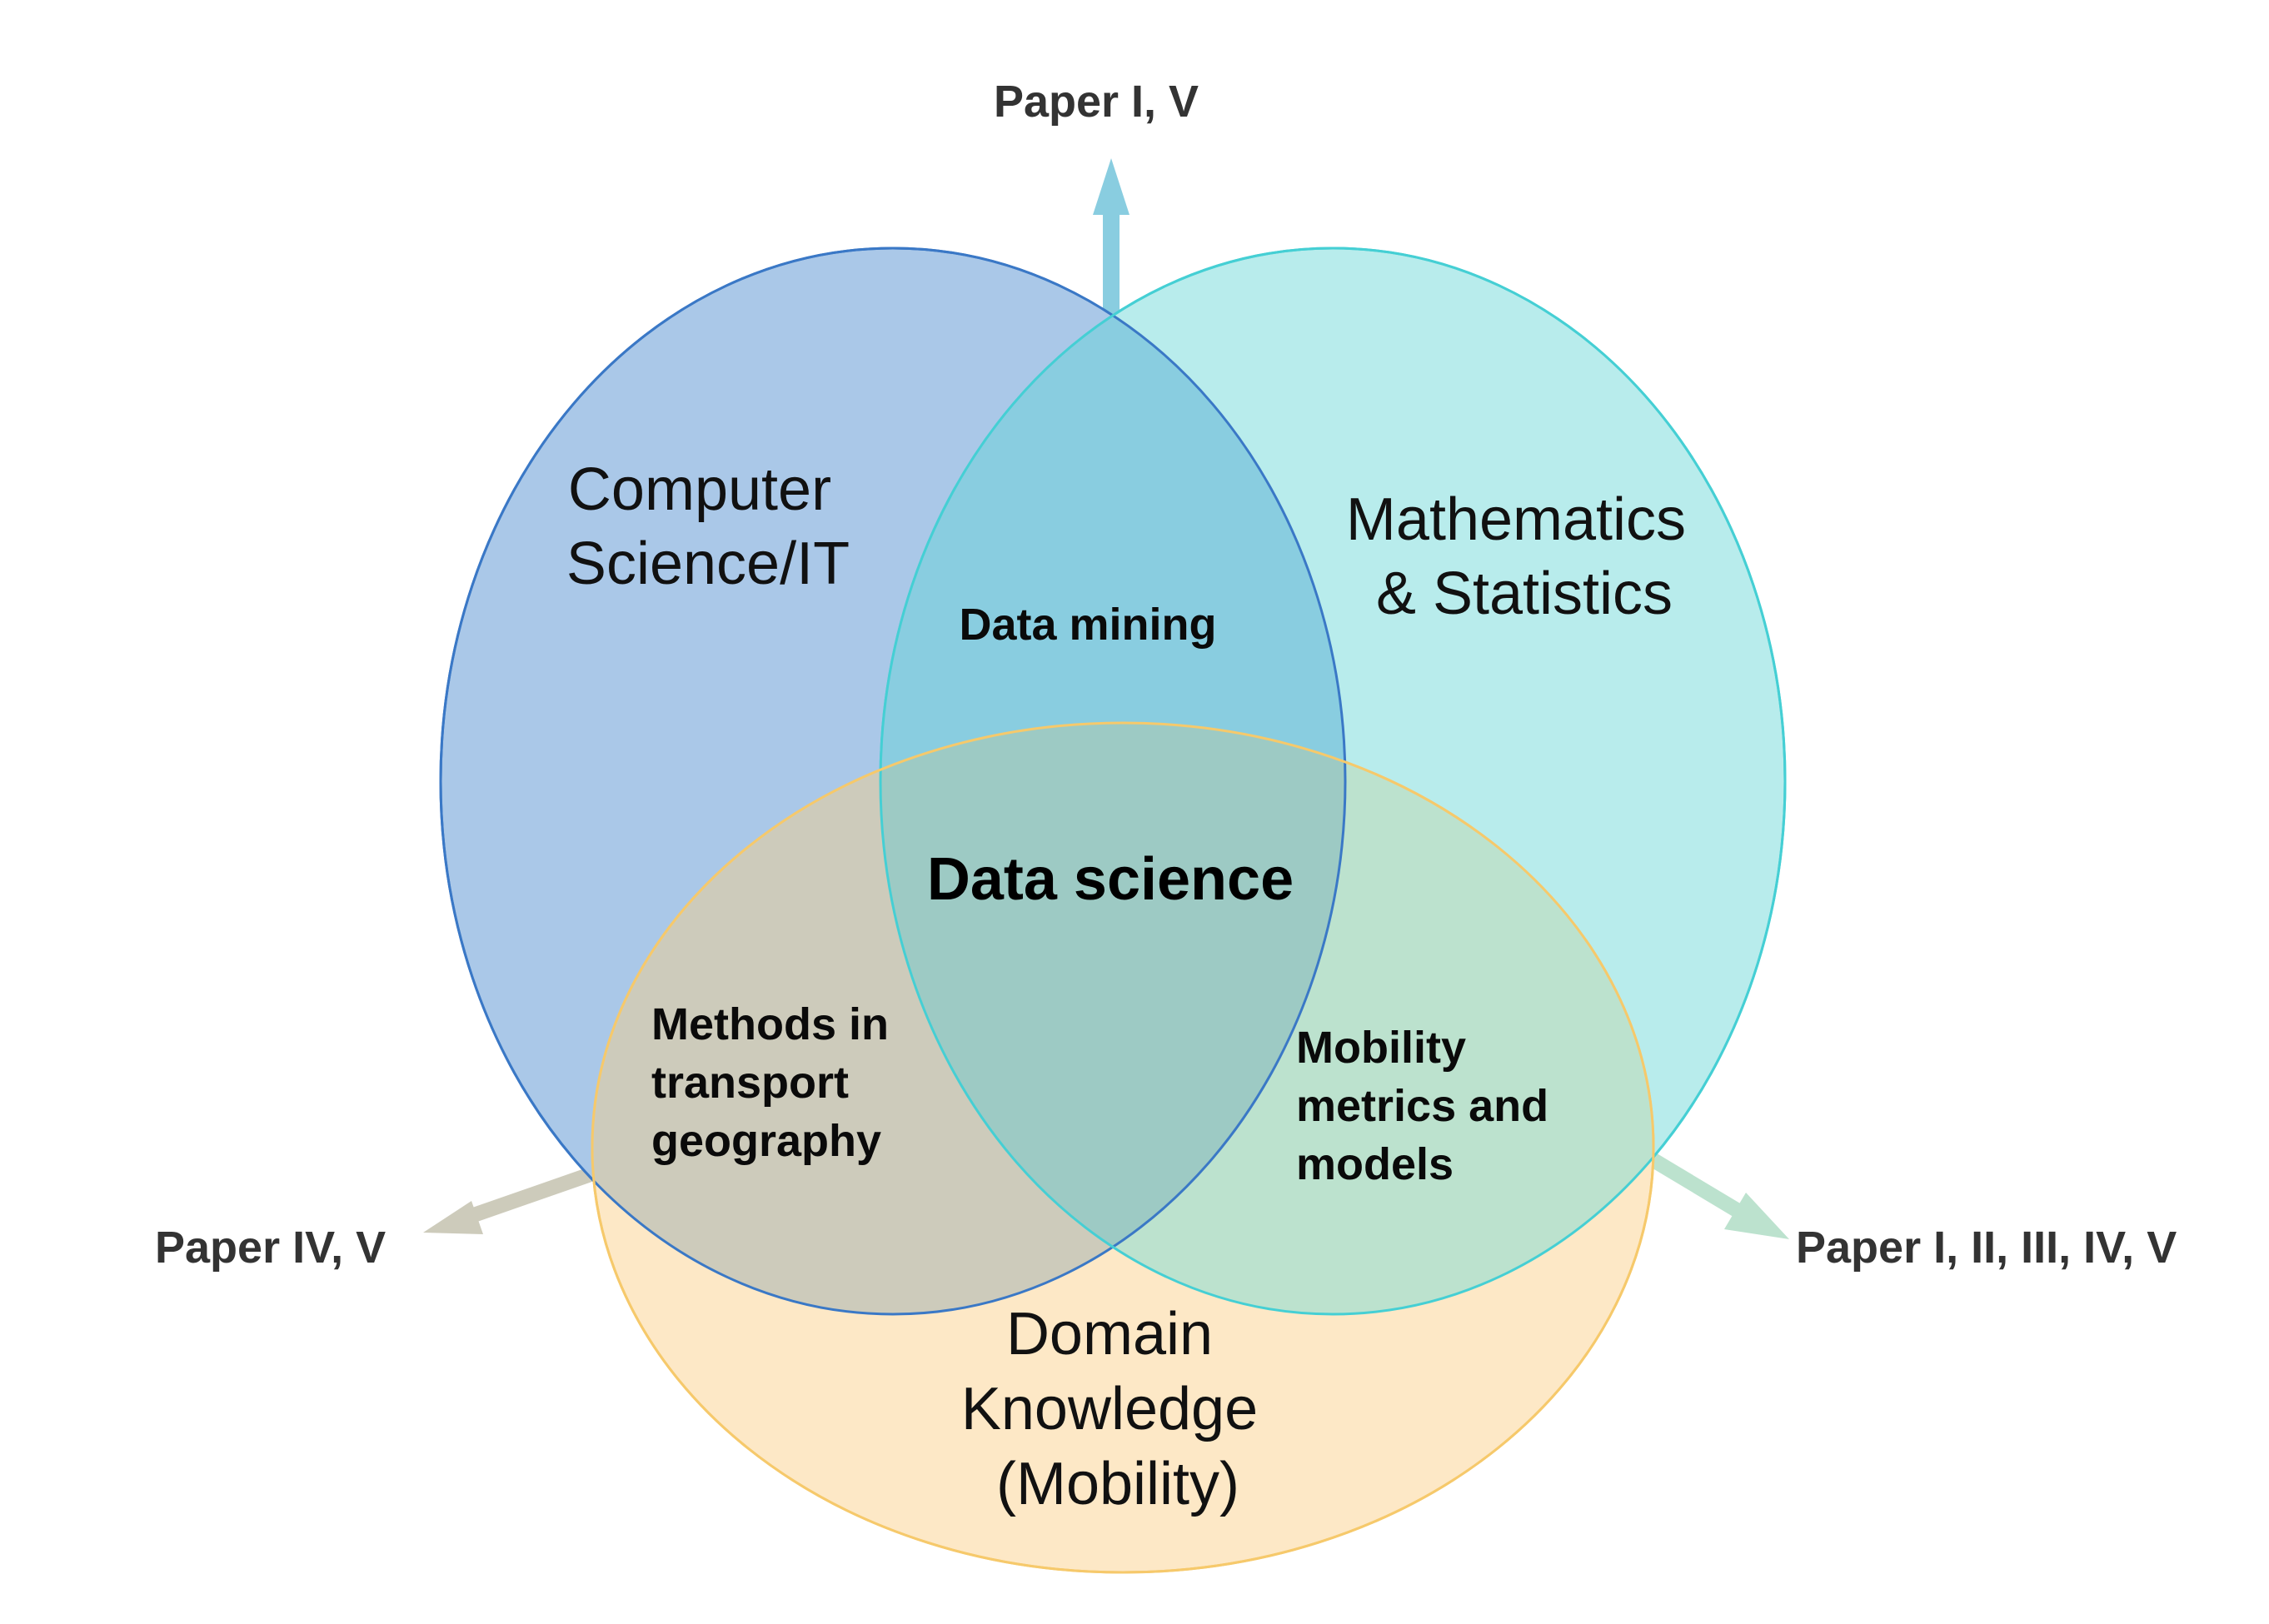  I want to click on arrow-right, so click(1717, 1195).